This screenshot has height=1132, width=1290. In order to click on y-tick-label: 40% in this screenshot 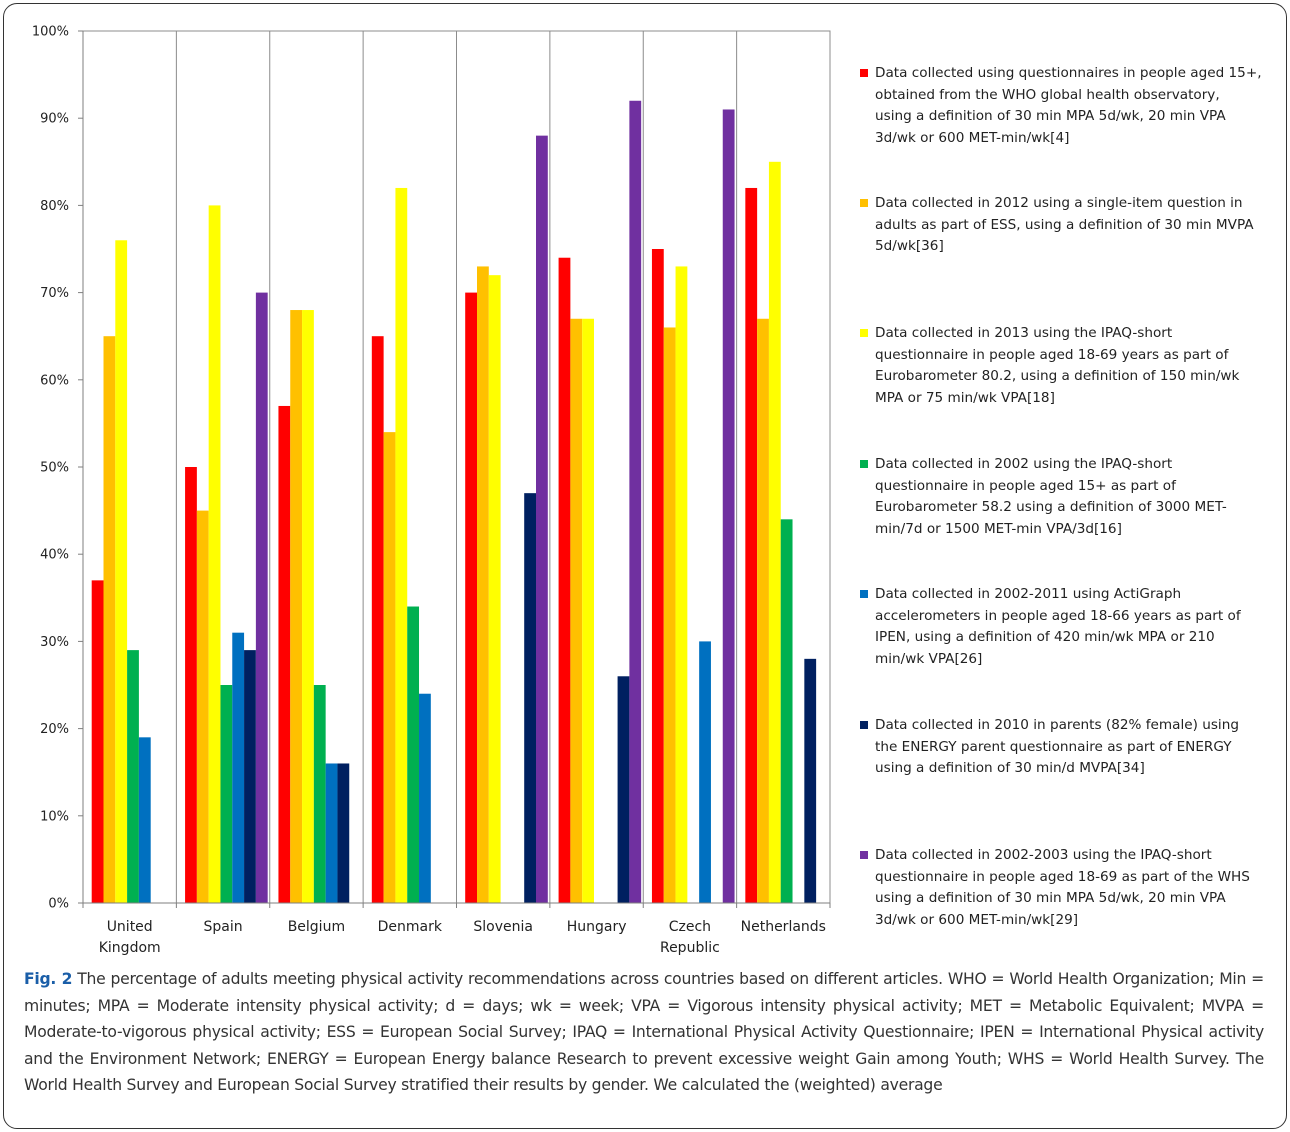, I will do `click(54, 555)`.